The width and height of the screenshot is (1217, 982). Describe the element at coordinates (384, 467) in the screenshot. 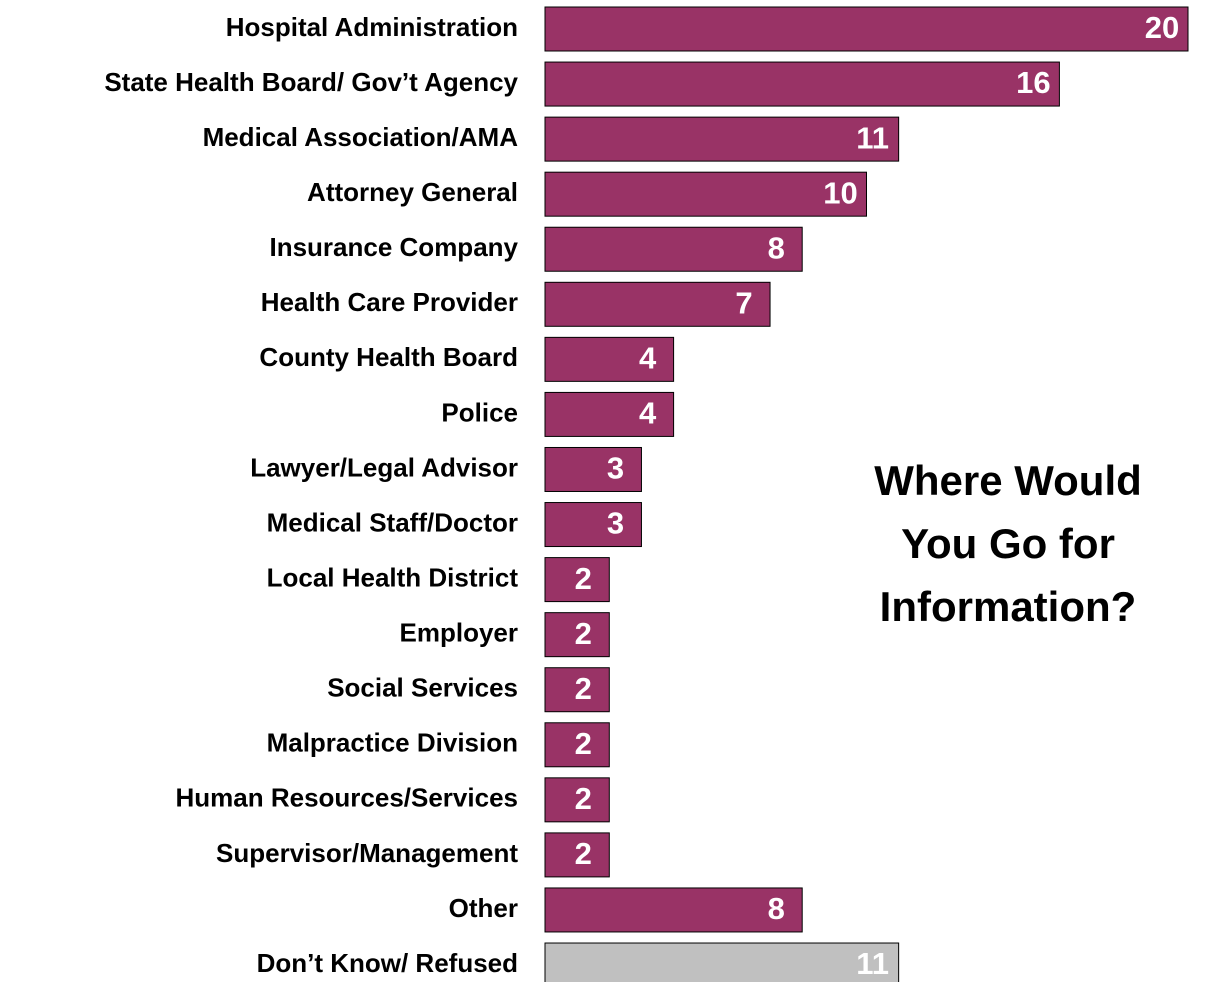

I see `category-label: Lawyer/Legal Advisor` at that location.